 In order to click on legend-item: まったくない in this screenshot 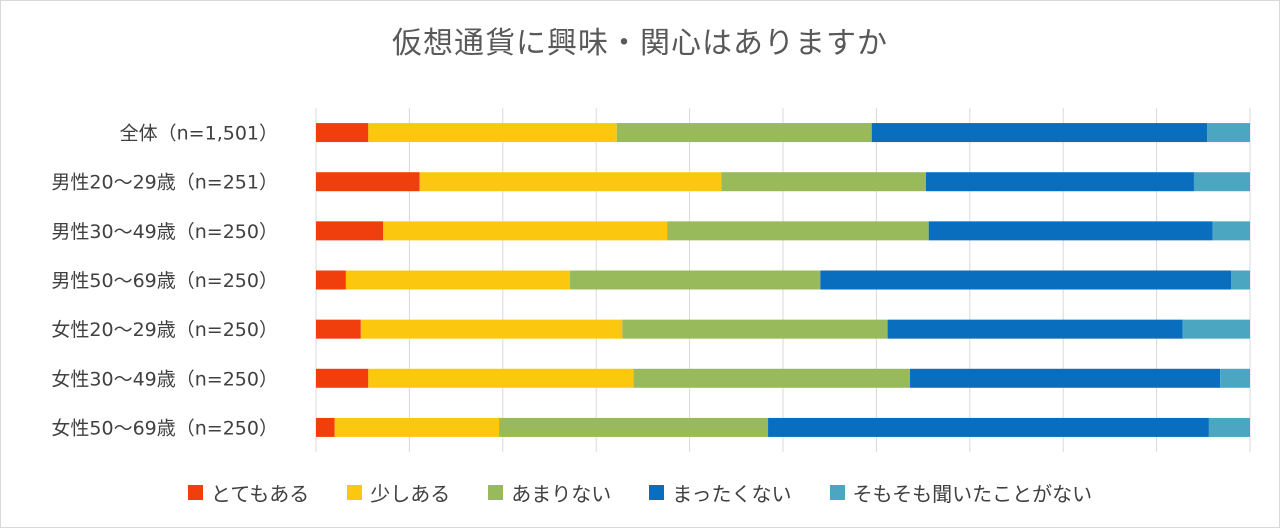, I will do `click(720, 492)`.